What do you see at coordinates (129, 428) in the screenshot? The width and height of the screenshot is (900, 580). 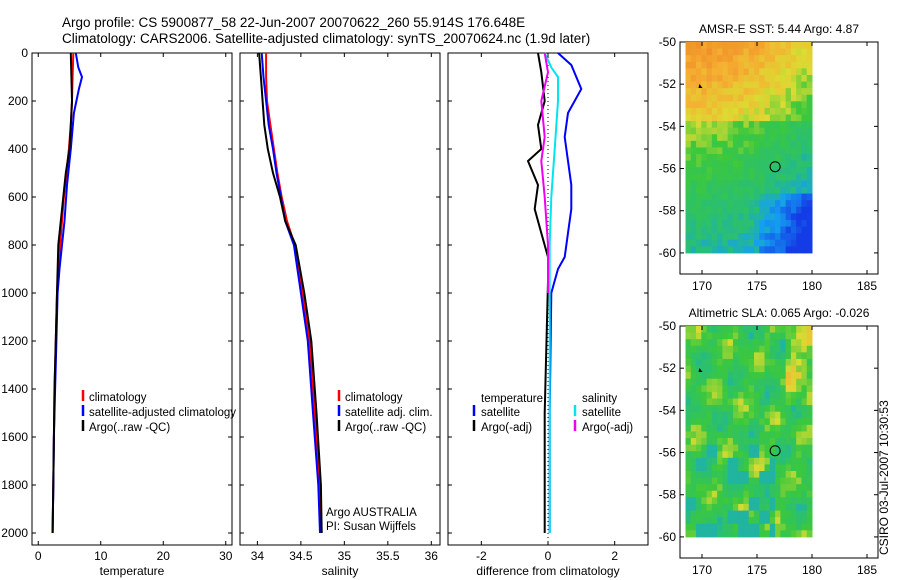 I see `legend-entry: Argo(..raw -QC)` at bounding box center [129, 428].